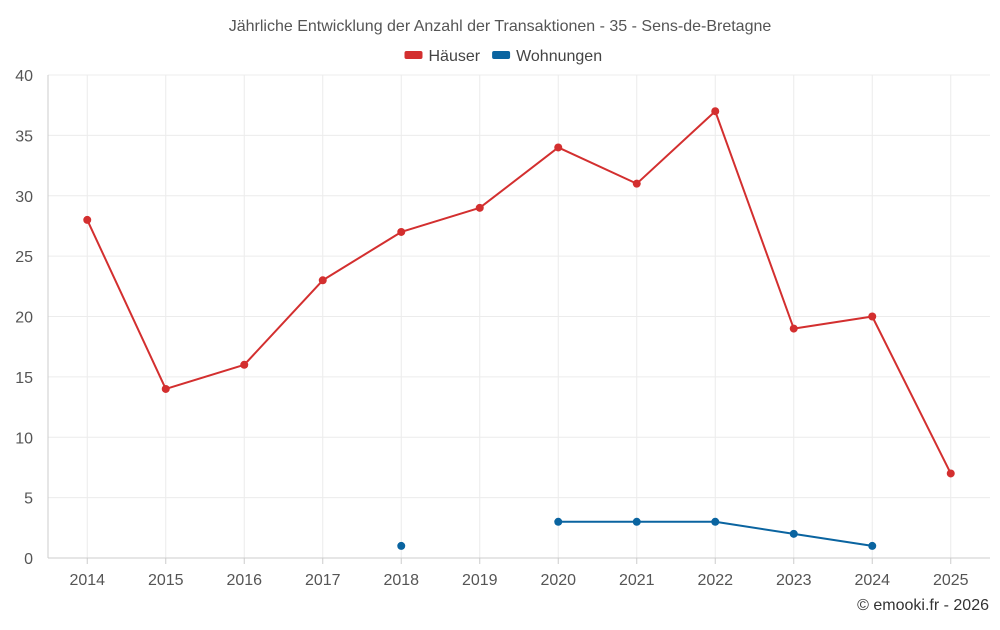 The width and height of the screenshot is (1000, 630). I want to click on y-tick-label: 15, so click(24, 378).